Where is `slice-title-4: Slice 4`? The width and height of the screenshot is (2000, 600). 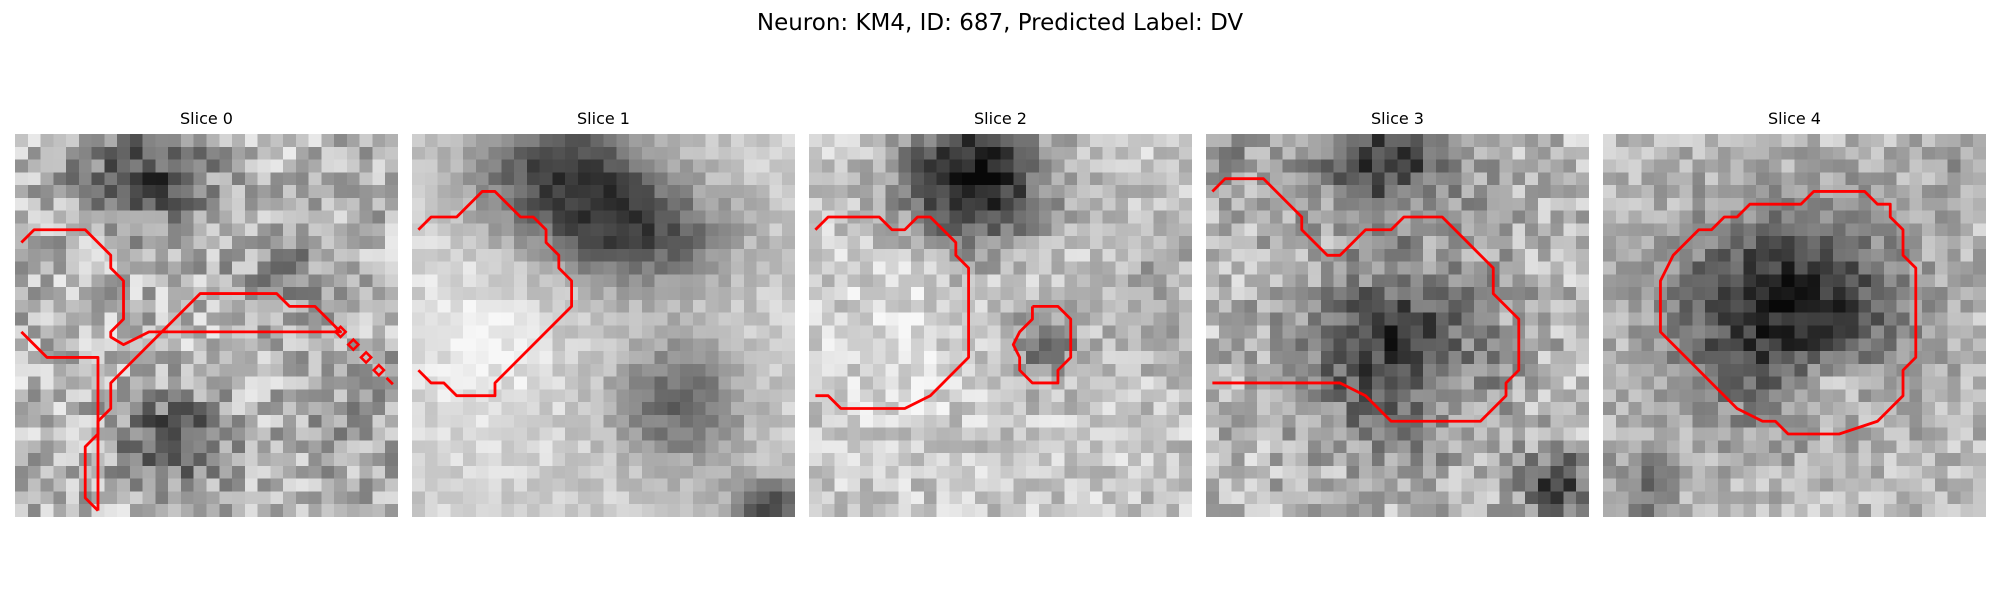
slice-title-4: Slice 4 is located at coordinates (1794, 118).